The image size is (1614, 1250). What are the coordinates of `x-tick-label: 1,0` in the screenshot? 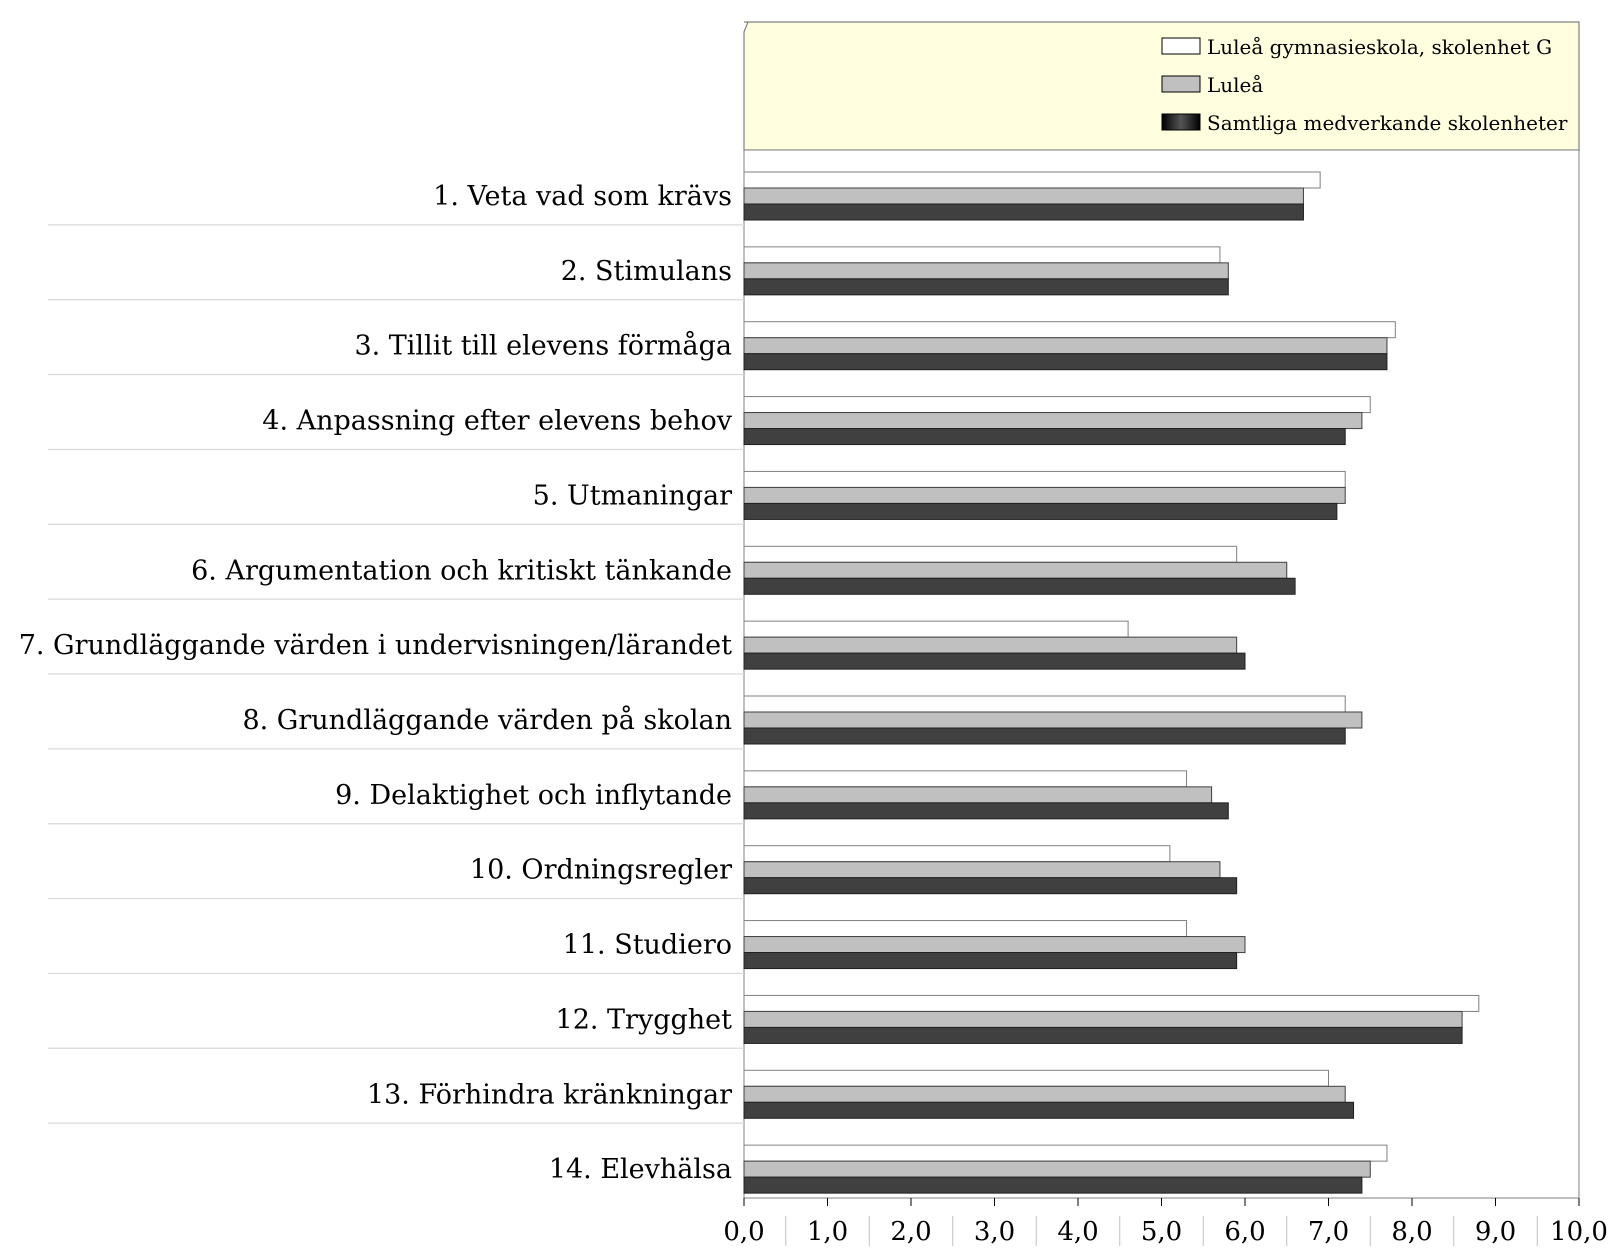 It's located at (827, 1232).